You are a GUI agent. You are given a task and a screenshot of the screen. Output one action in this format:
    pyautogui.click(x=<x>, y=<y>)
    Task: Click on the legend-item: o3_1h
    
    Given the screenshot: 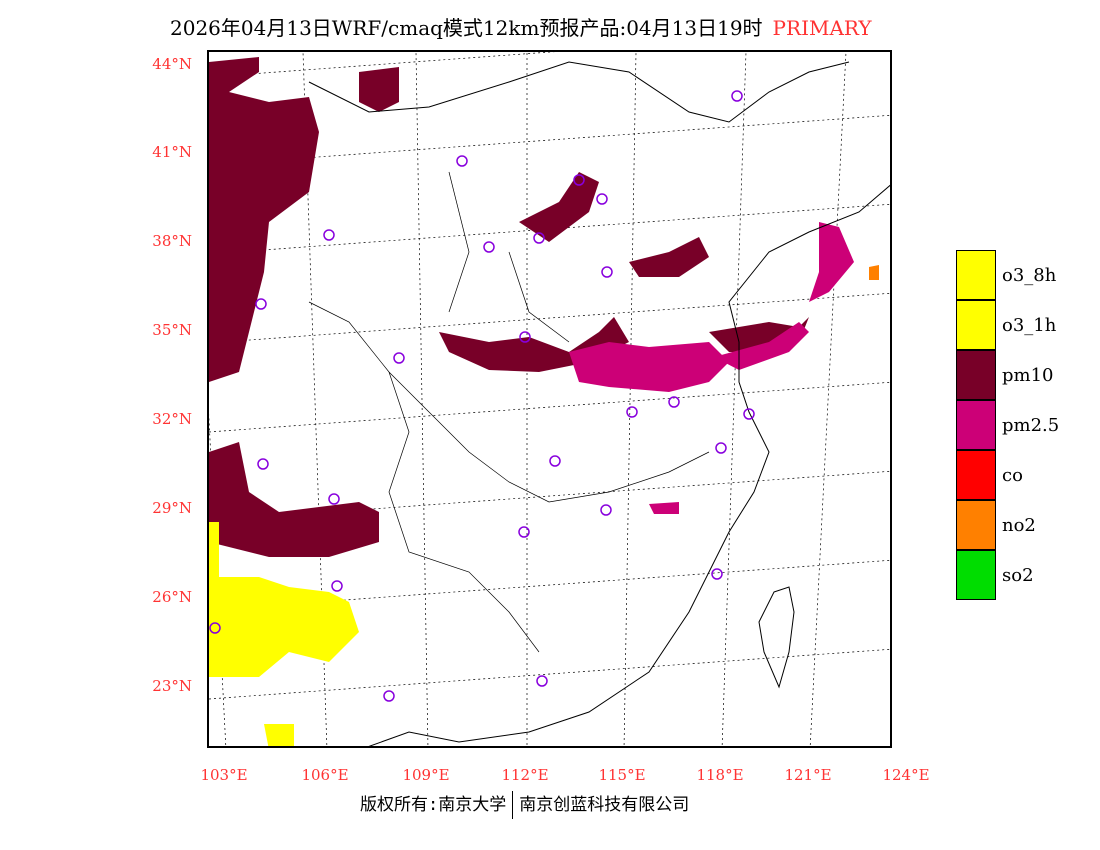 What is the action you would take?
    pyautogui.click(x=1007, y=325)
    